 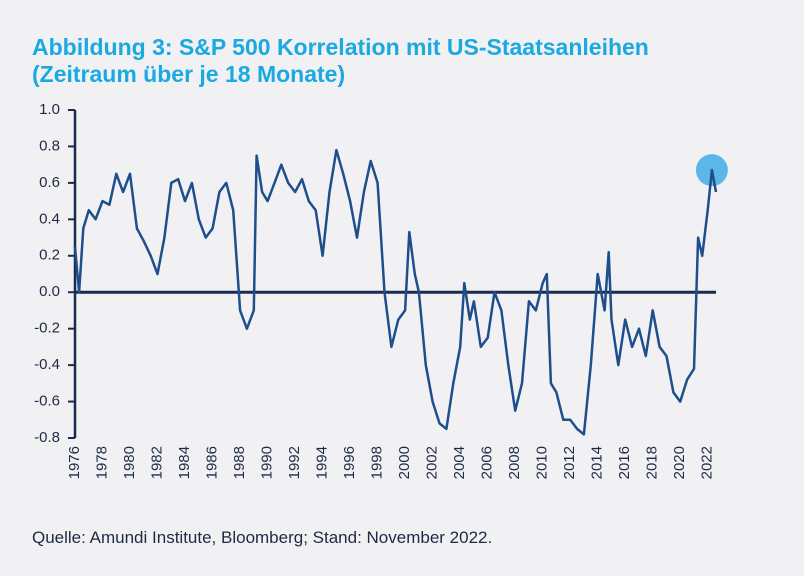 What do you see at coordinates (47, 328) in the screenshot?
I see `y-tick-label: -0.2` at bounding box center [47, 328].